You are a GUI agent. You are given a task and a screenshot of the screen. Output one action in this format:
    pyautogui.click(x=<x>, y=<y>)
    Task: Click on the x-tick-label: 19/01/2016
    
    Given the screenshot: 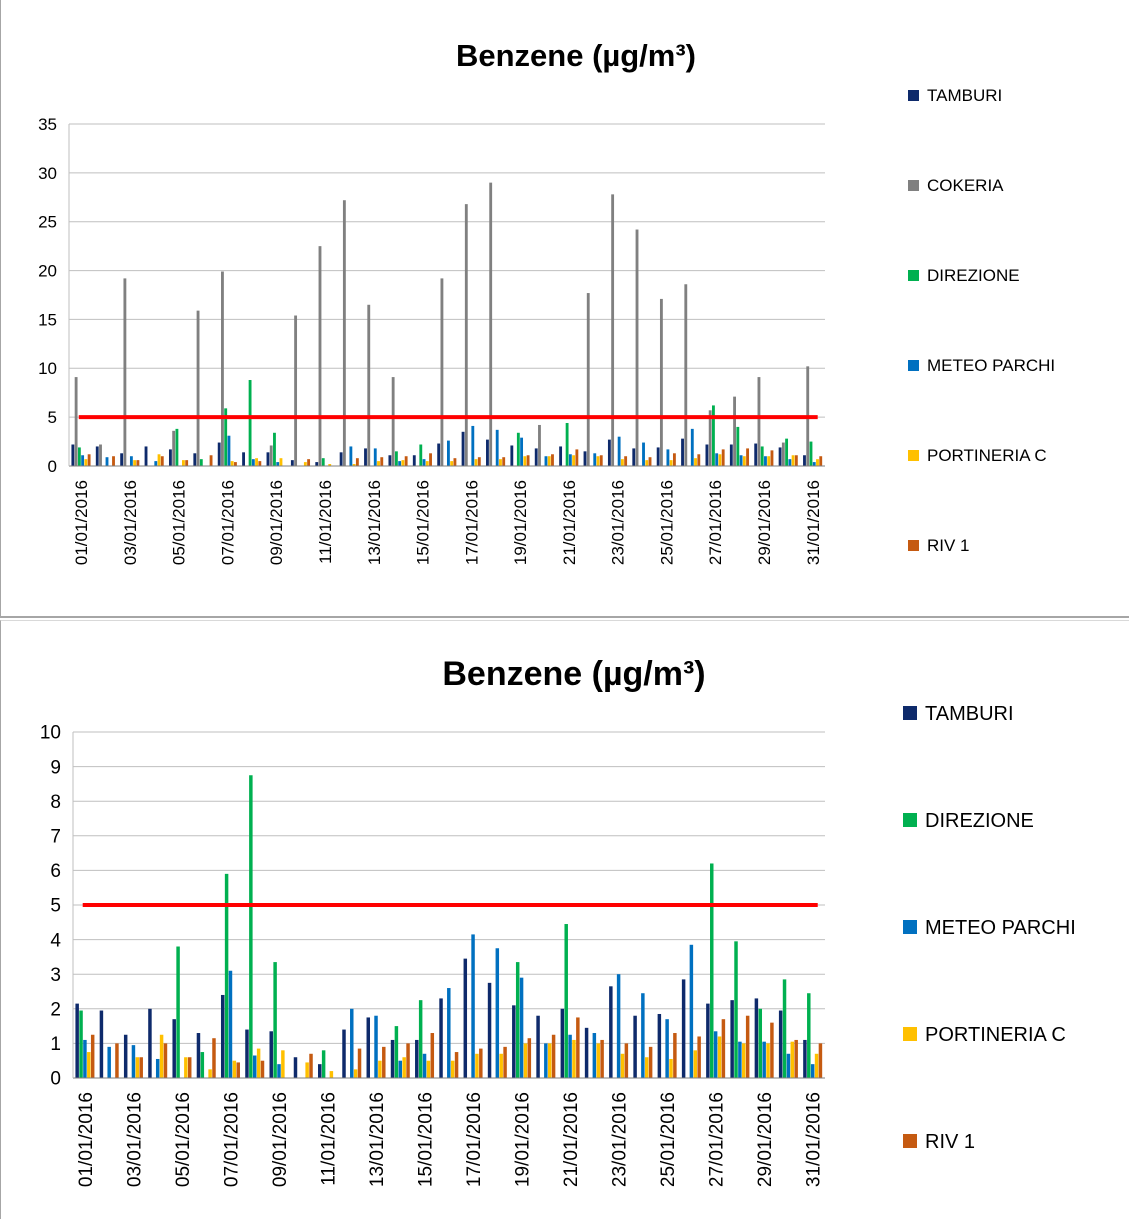 What is the action you would take?
    pyautogui.click(x=520, y=522)
    